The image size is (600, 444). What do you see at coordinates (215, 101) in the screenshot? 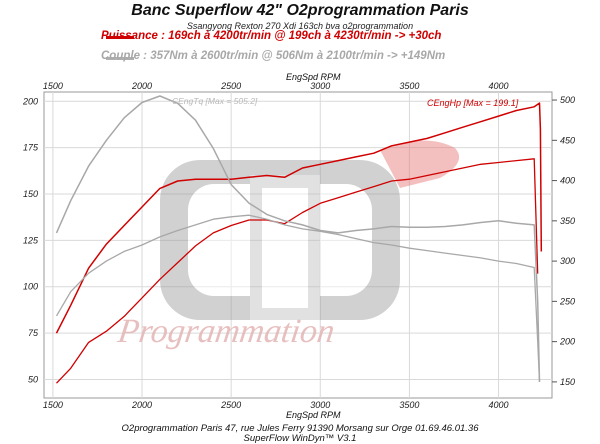
I see `torque-max-annotation: CEngTq [Max = 505.2]` at bounding box center [215, 101].